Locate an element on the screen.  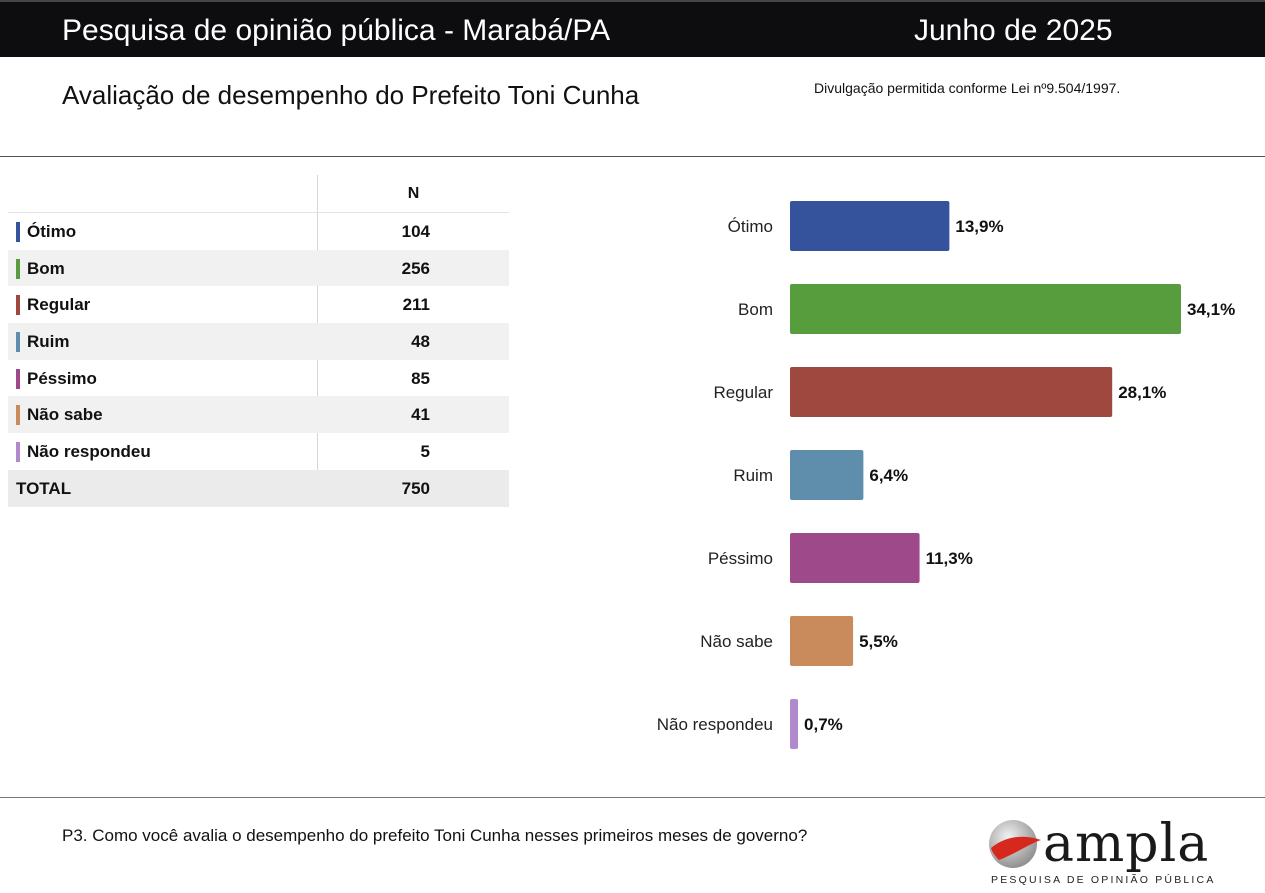
row-label: Ótimo is located at coordinates (52, 231).